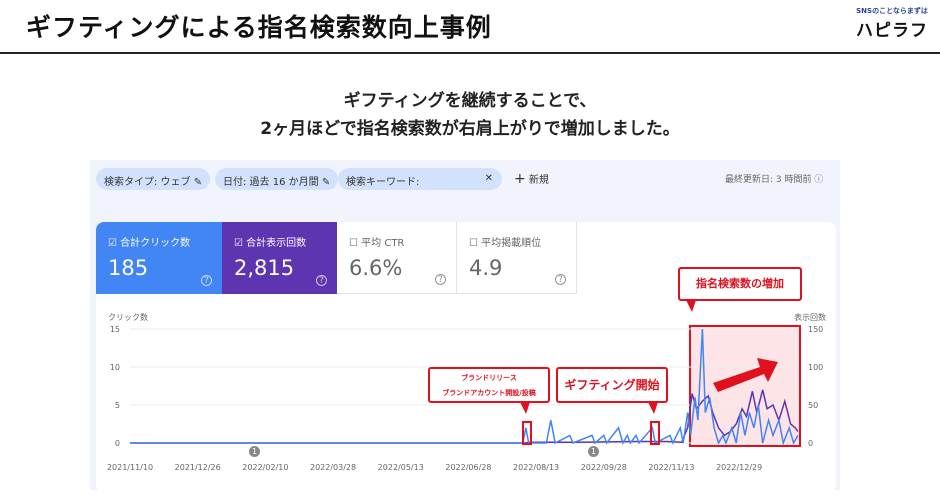  Describe the element at coordinates (420, 179) in the screenshot. I see `filter-chip-keyword: 検索キーワード: ✕` at that location.